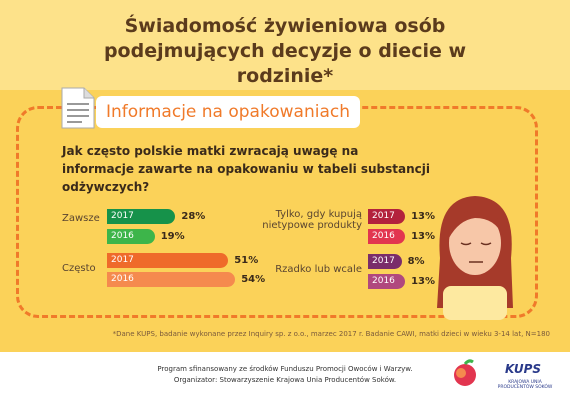 This screenshot has width=570, height=403. I want to click on logo-name: KUPS, so click(523, 369).